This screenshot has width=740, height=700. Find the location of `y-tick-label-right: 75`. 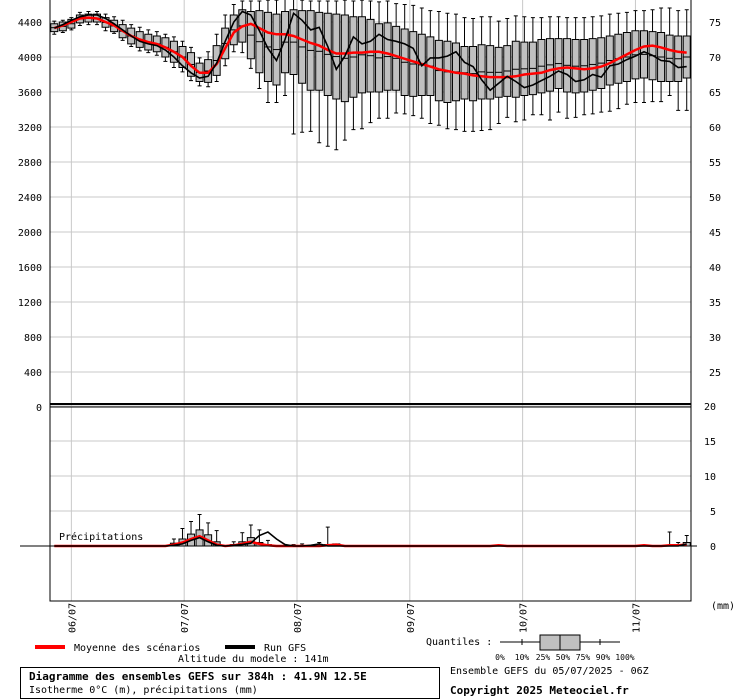

y-tick-label-right: 75 is located at coordinates (715, 23).